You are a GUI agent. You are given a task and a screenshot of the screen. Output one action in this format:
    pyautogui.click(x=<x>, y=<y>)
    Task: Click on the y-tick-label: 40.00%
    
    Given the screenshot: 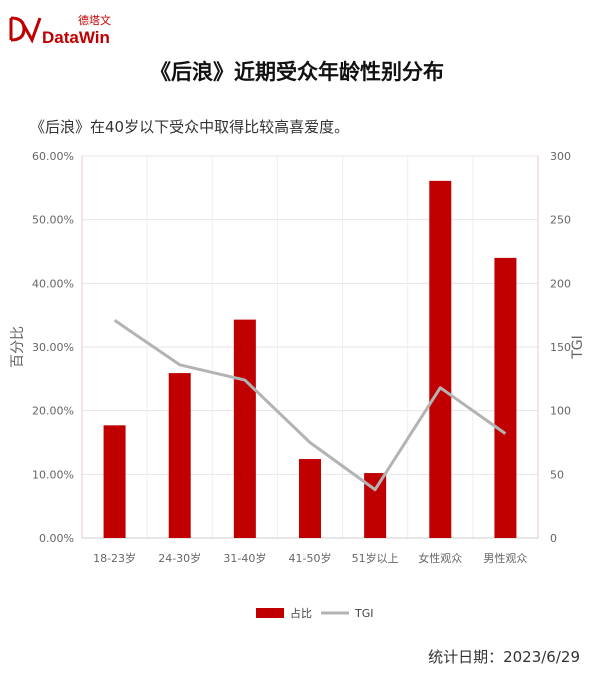 What is the action you would take?
    pyautogui.click(x=53, y=283)
    